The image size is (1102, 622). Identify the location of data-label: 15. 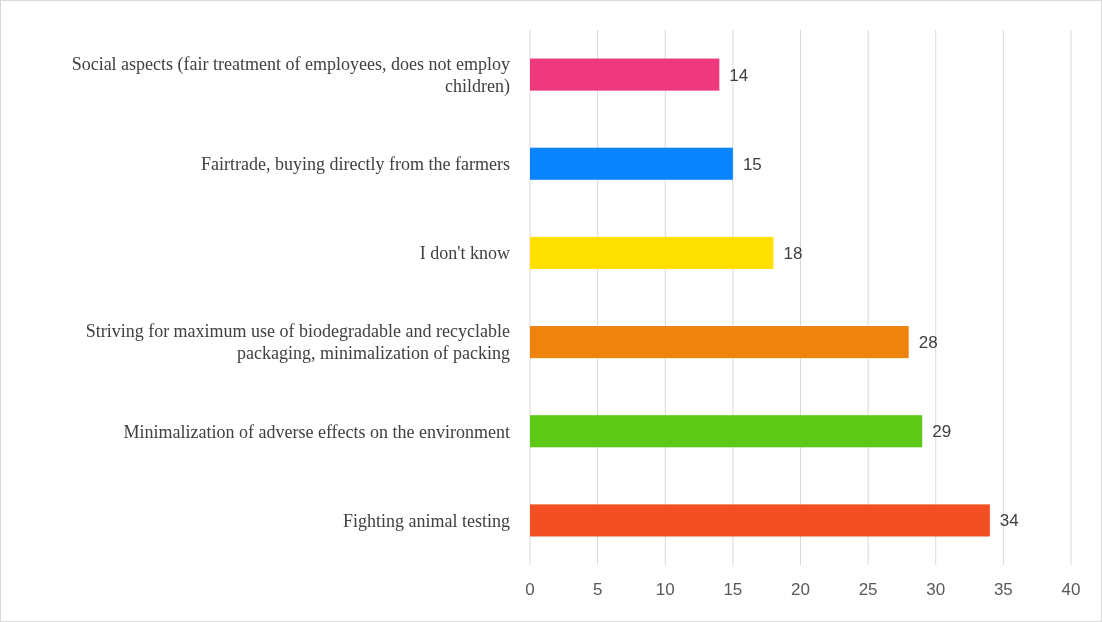
(752, 164).